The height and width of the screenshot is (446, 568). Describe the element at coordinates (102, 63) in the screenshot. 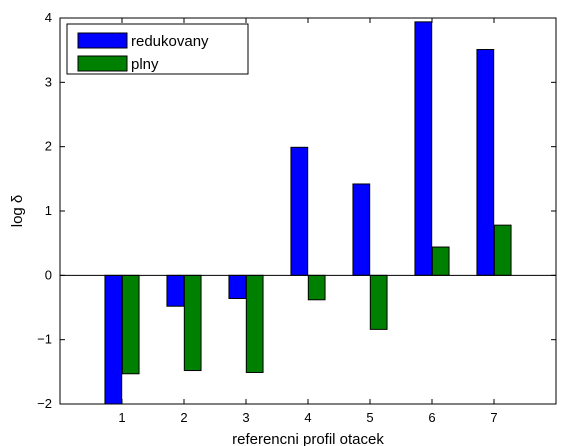

I see `legend-swatch-plny` at that location.